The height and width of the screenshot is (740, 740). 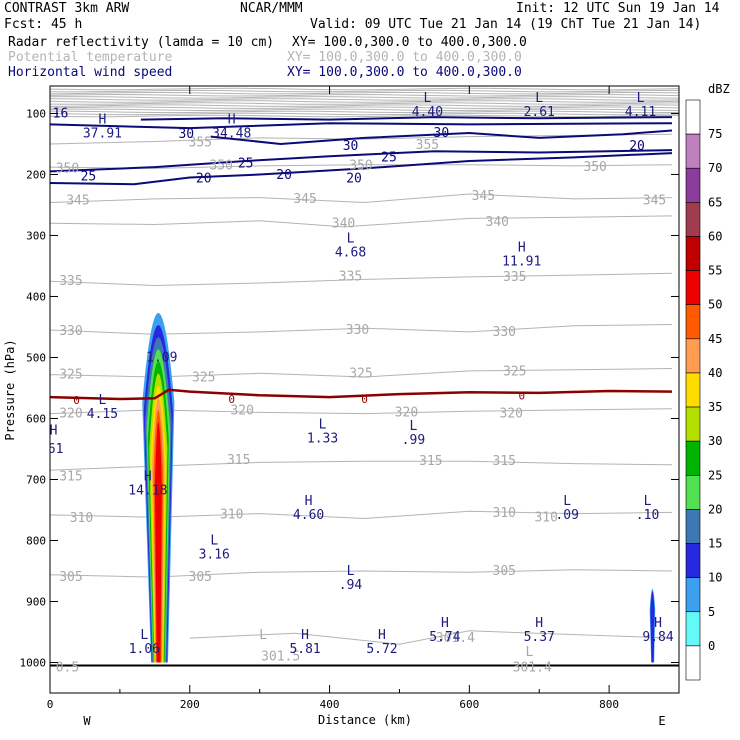 What do you see at coordinates (715, 202) in the screenshot?
I see `colorbar-level-label: 65` at bounding box center [715, 202].